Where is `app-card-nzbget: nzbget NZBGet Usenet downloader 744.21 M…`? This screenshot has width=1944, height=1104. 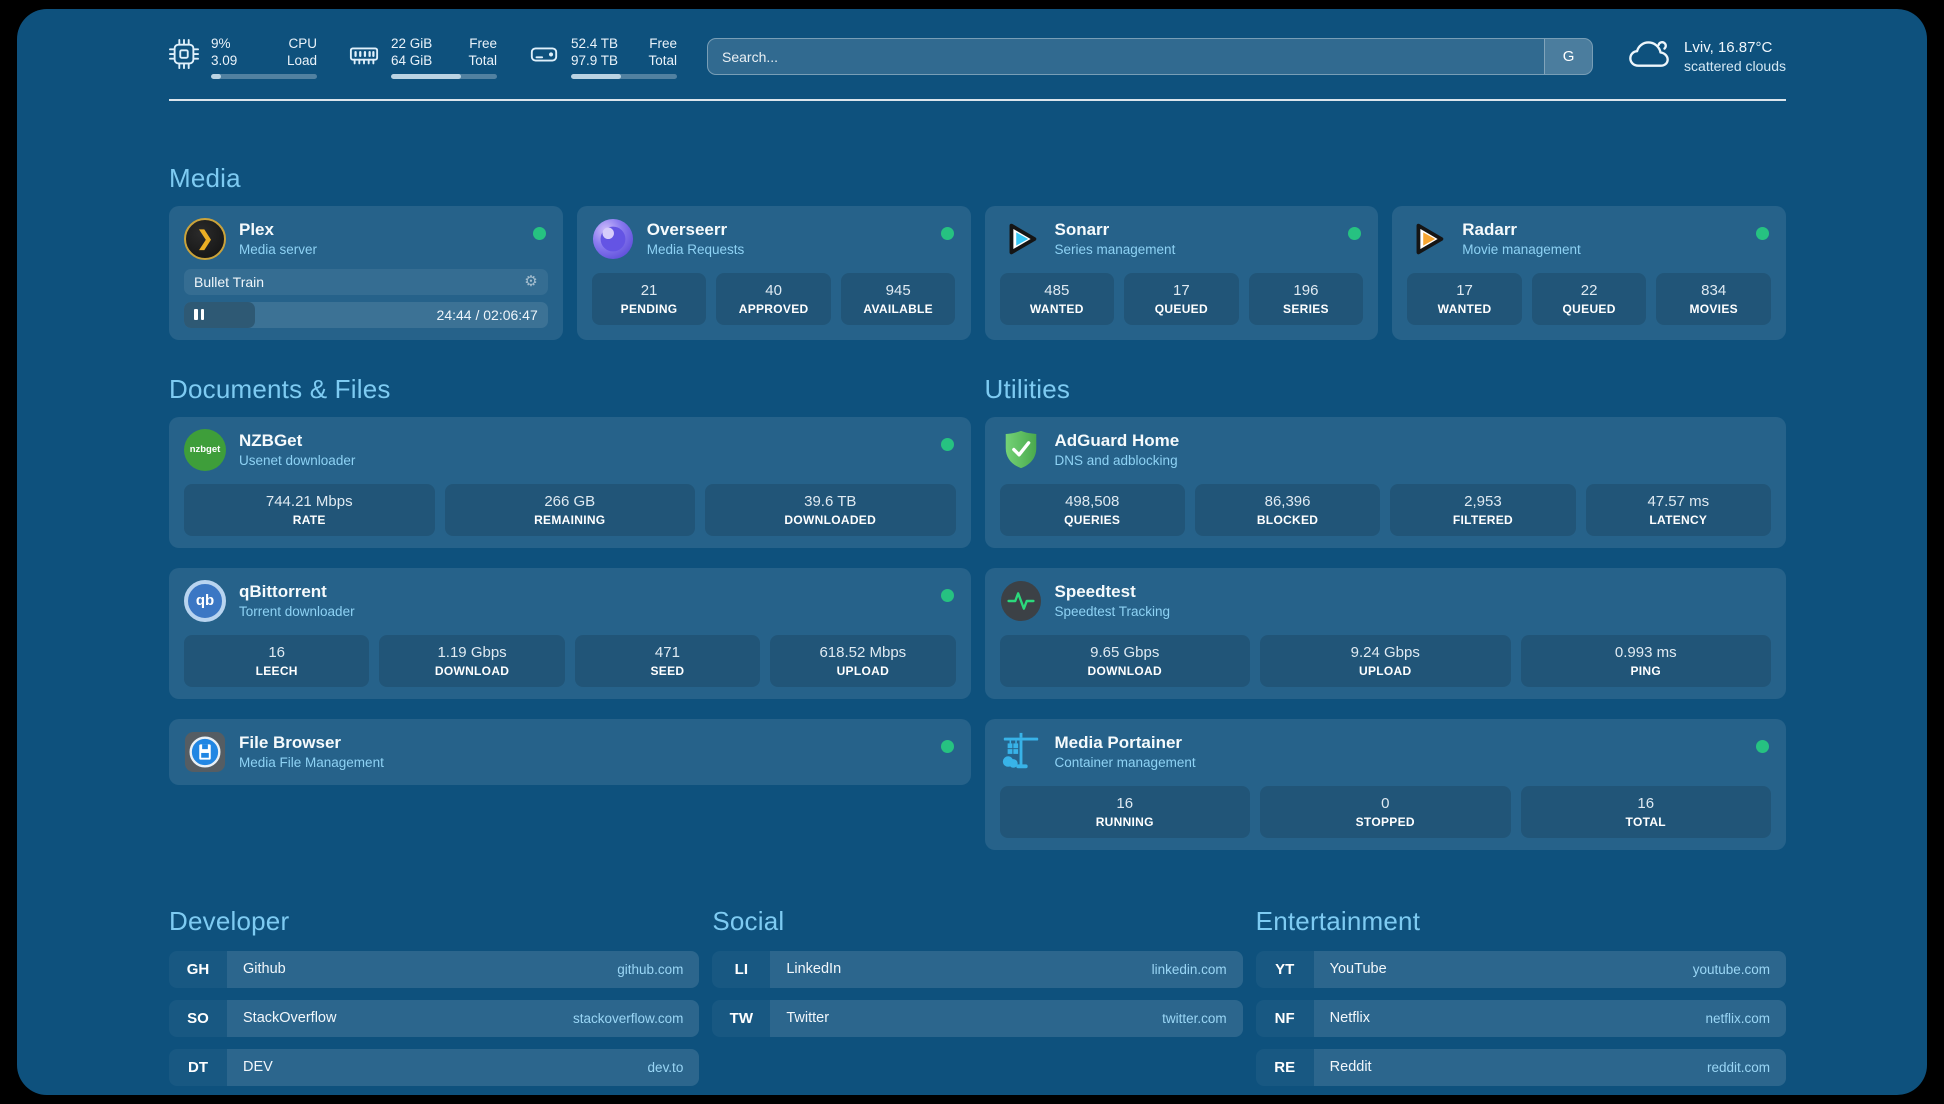
app-card-nzbget: nzbget NZBGet Usenet downloader 744.21 M… is located at coordinates (570, 482).